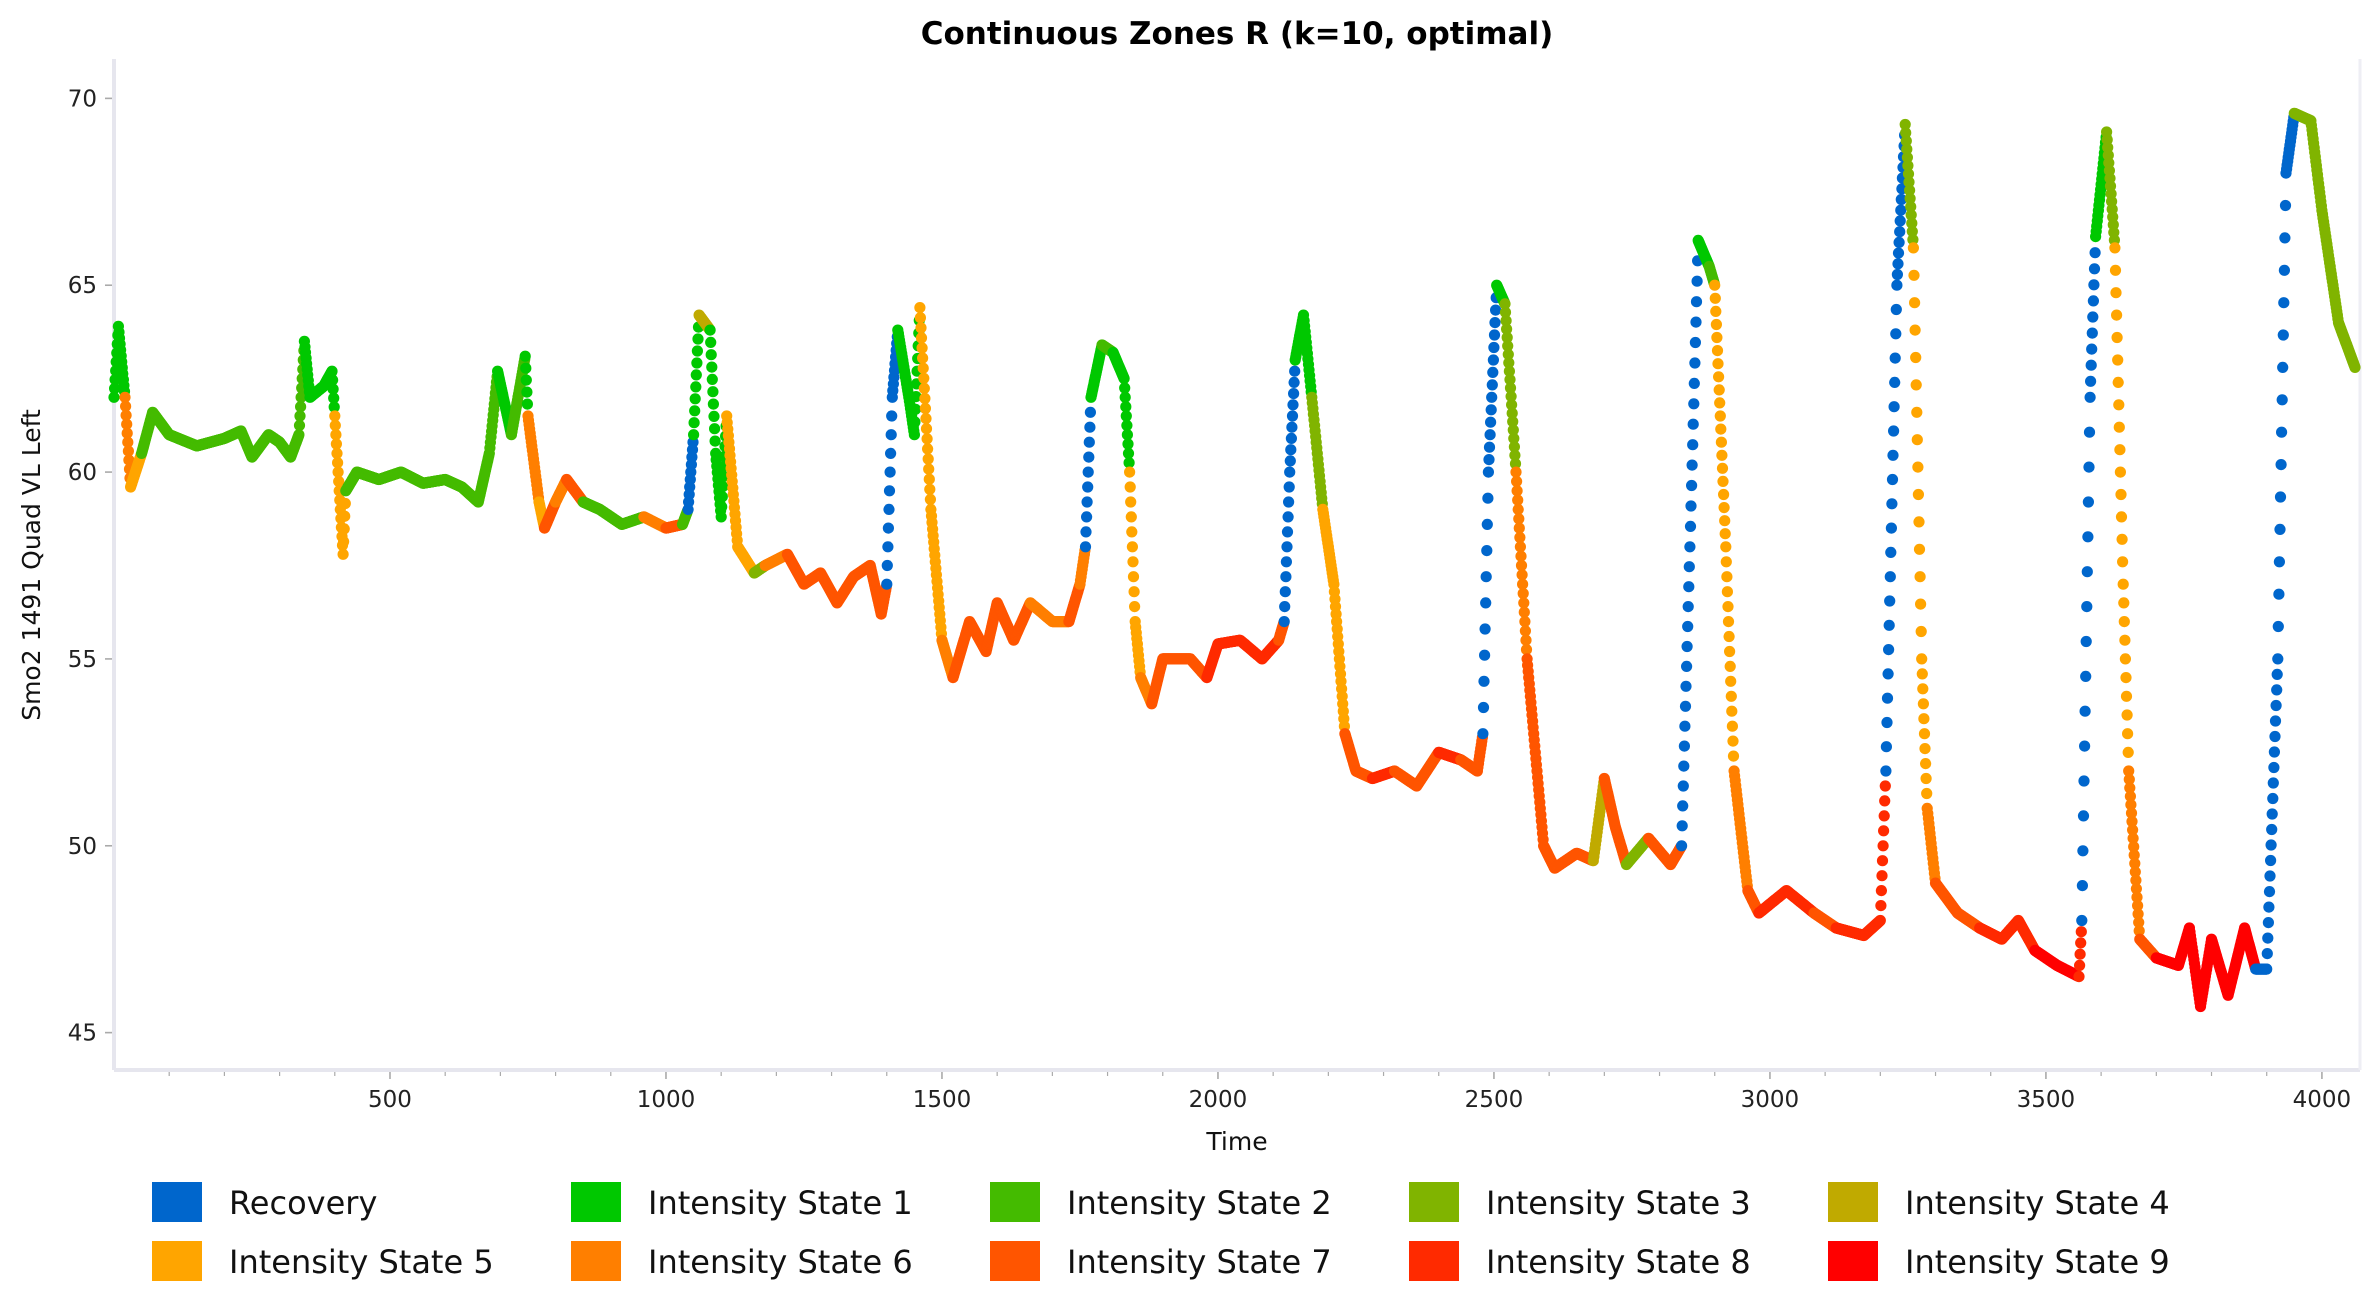  What do you see at coordinates (780, 1262) in the screenshot?
I see `legend-label: Intensity State 6` at bounding box center [780, 1262].